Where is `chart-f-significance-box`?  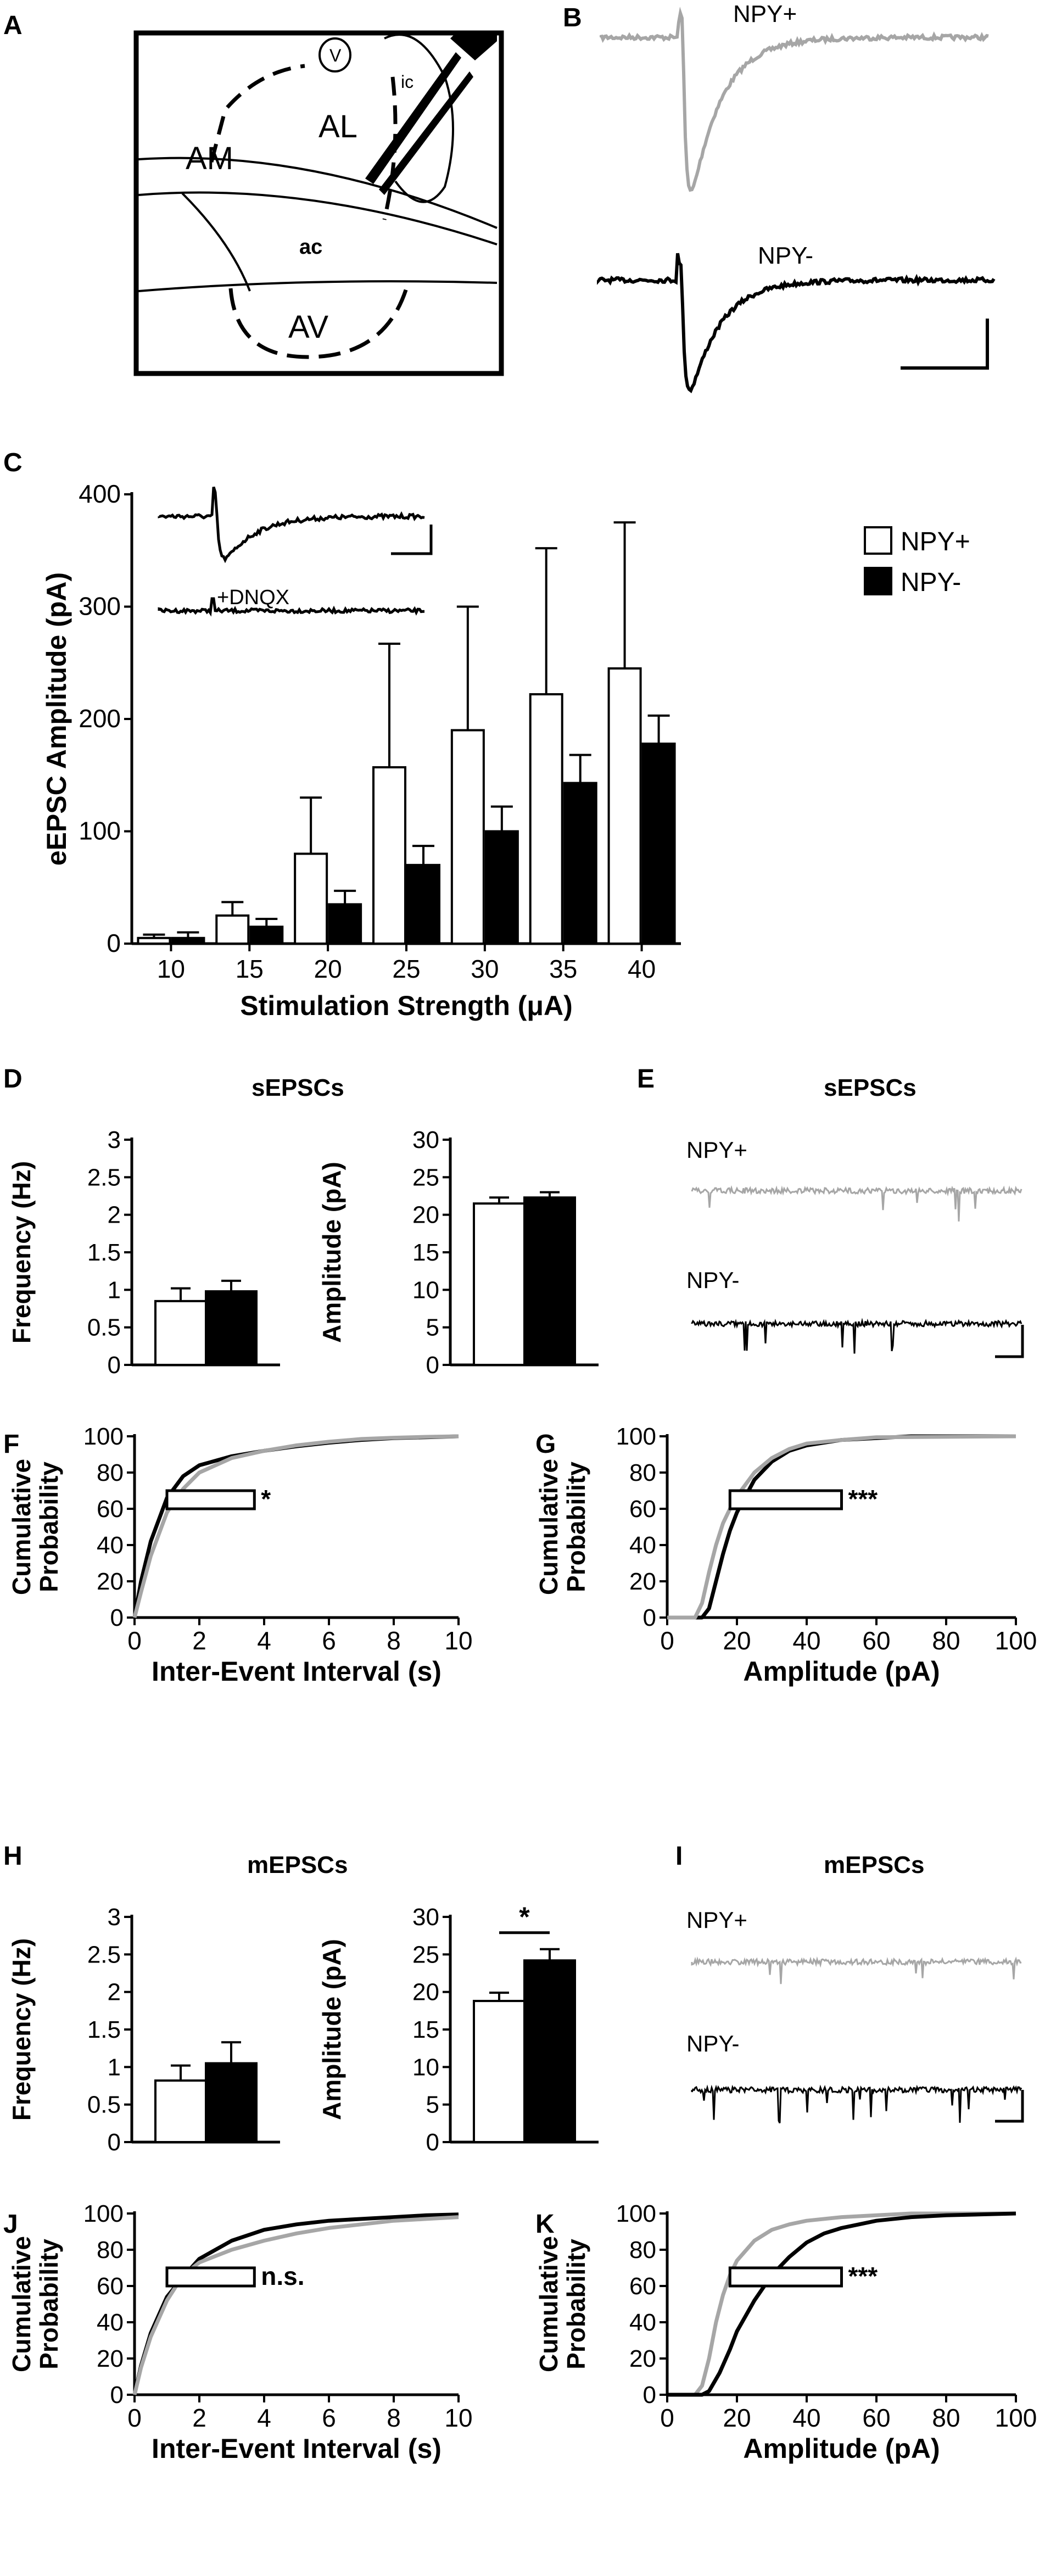 chart-f-significance-box is located at coordinates (210, 1499).